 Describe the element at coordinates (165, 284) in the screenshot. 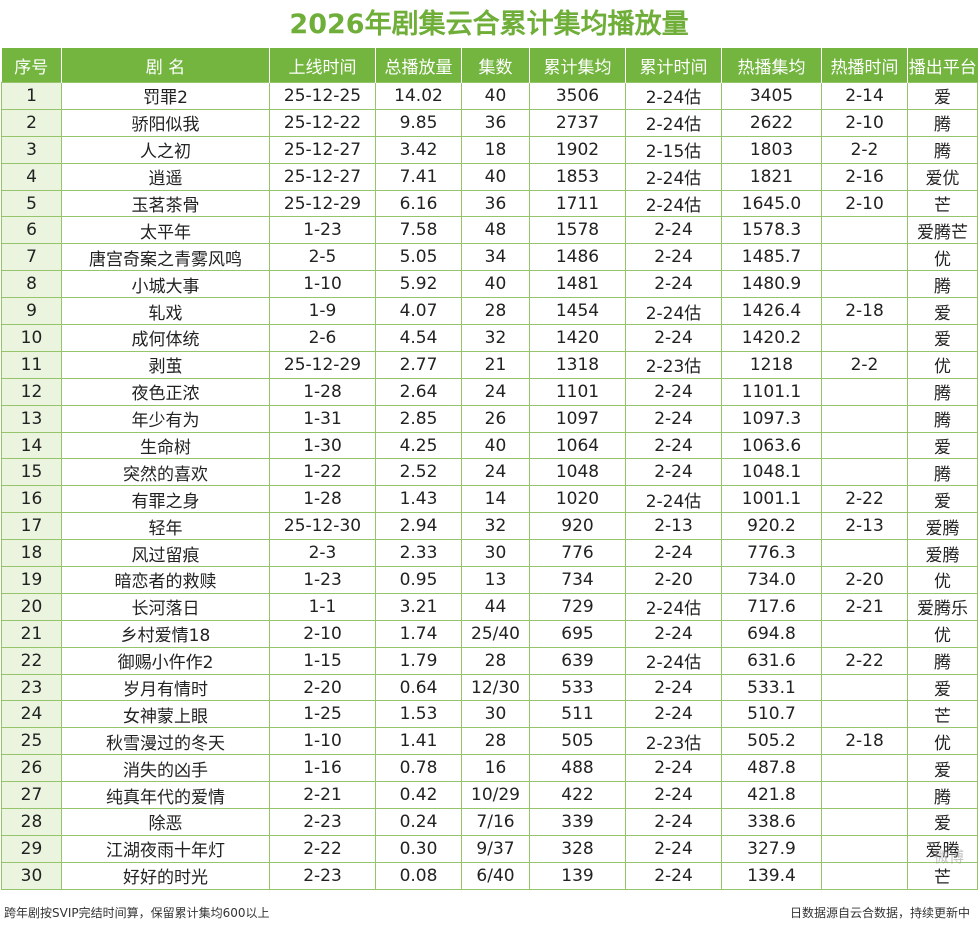

I see `title-cell: 小城大事` at that location.